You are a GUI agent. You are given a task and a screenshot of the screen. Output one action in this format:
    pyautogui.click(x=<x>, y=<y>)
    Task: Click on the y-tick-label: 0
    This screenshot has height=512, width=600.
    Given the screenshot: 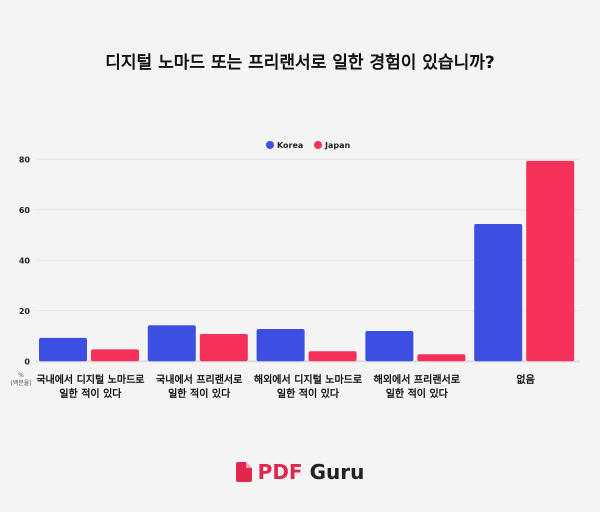 What is the action you would take?
    pyautogui.click(x=27, y=361)
    